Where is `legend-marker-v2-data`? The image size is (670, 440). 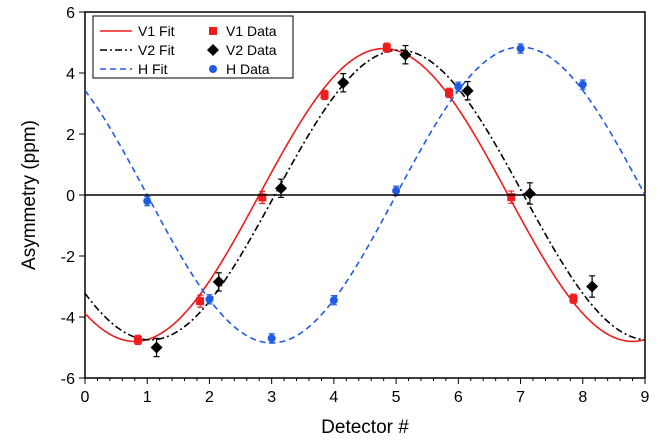
legend-marker-v2-data is located at coordinates (213, 50).